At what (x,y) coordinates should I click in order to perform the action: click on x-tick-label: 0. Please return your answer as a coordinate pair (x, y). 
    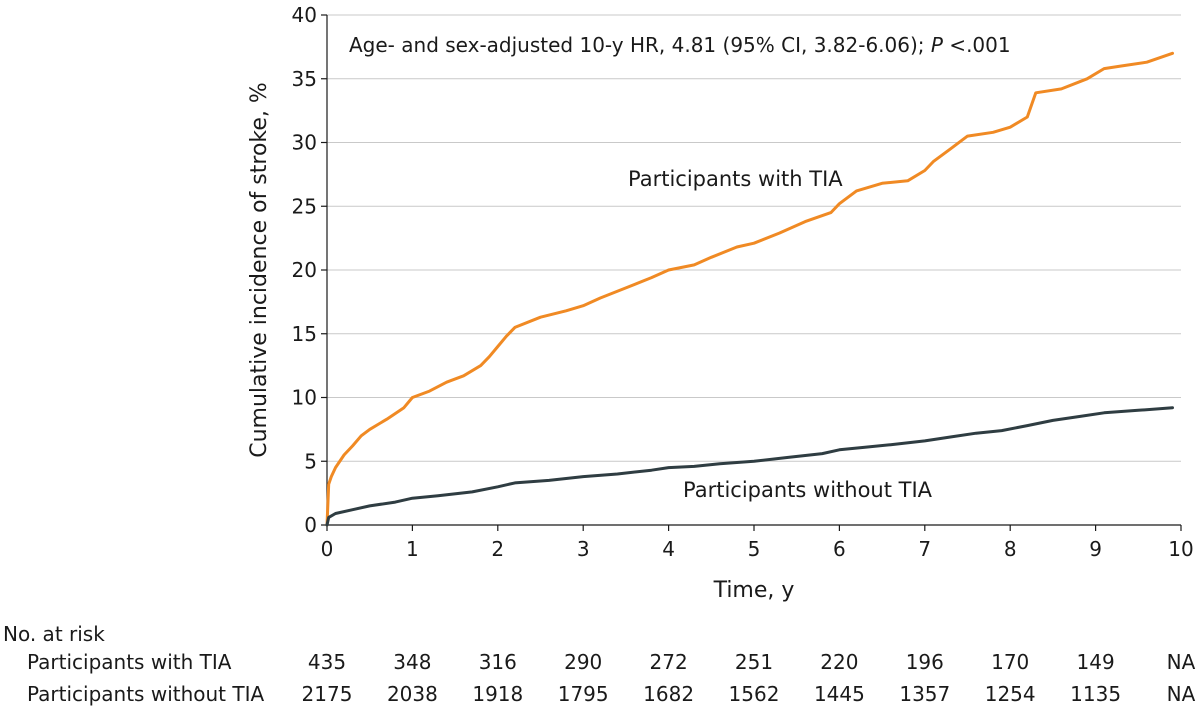
    Looking at the image, I should click on (327, 549).